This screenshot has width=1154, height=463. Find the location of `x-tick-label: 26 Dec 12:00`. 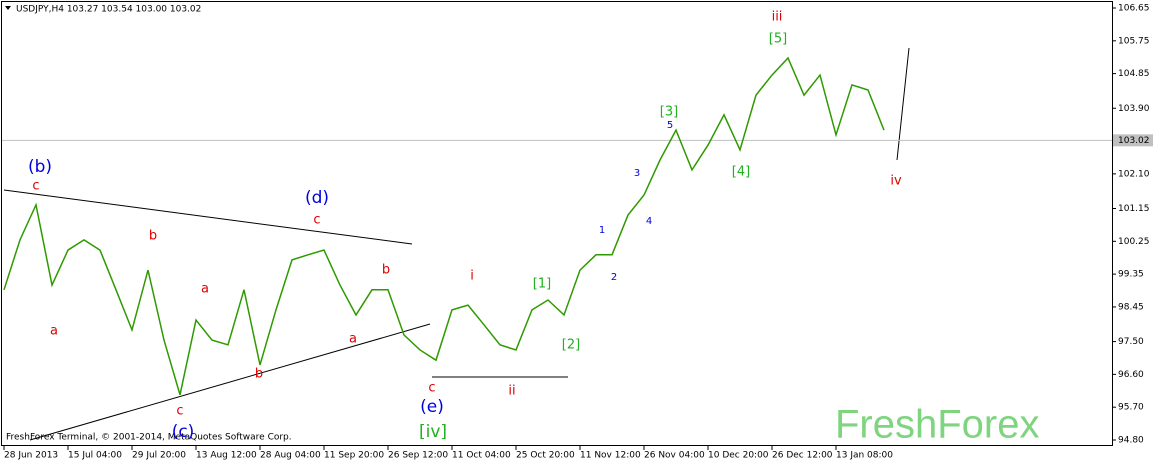

x-tick-label: 26 Dec 12:00 is located at coordinates (802, 456).